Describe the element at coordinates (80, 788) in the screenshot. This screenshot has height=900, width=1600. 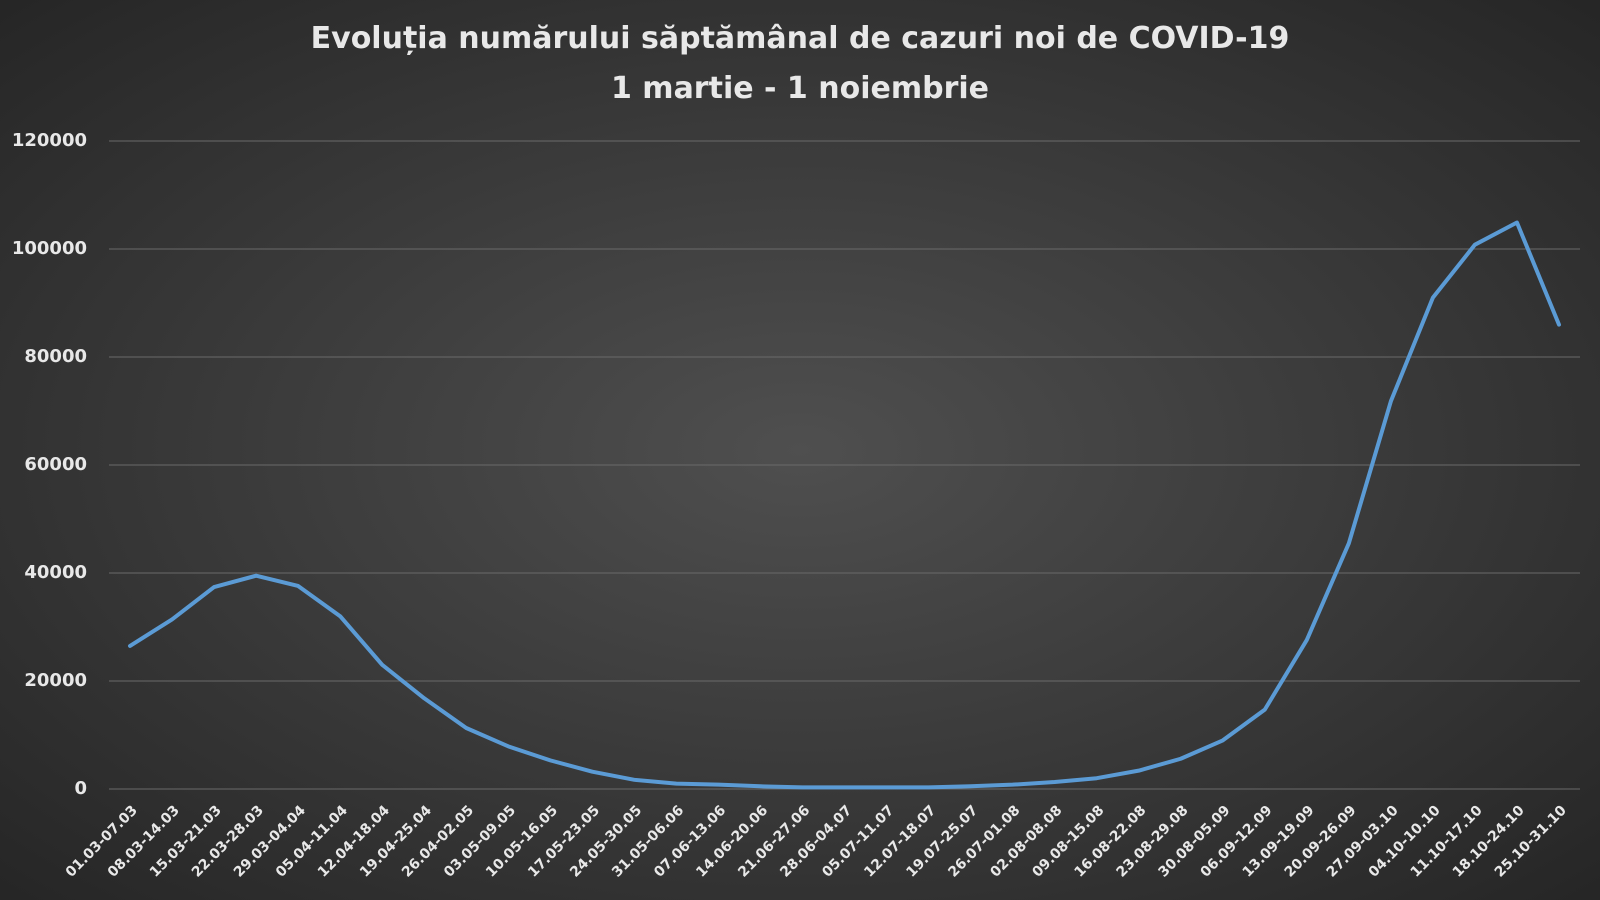
I see `y-tick-label: 0` at that location.